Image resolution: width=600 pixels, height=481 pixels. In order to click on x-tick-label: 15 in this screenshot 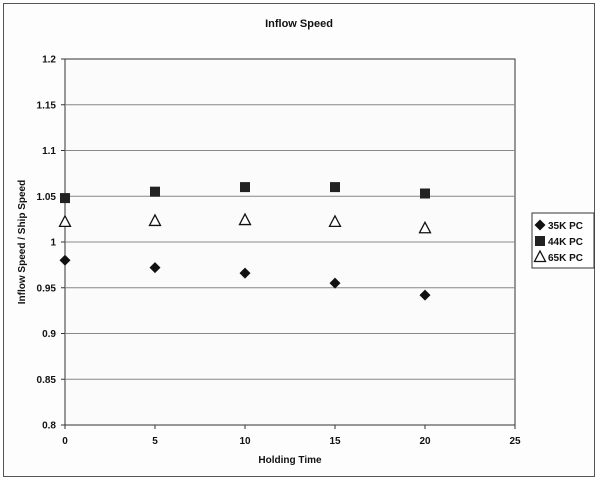, I will do `click(335, 441)`.